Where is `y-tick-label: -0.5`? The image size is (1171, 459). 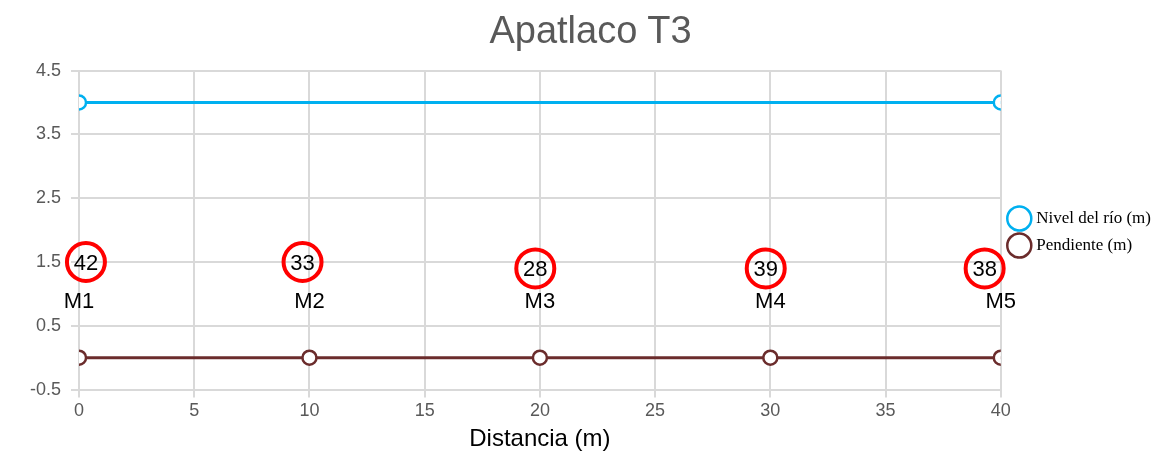
y-tick-label: -0.5 is located at coordinates (45, 388).